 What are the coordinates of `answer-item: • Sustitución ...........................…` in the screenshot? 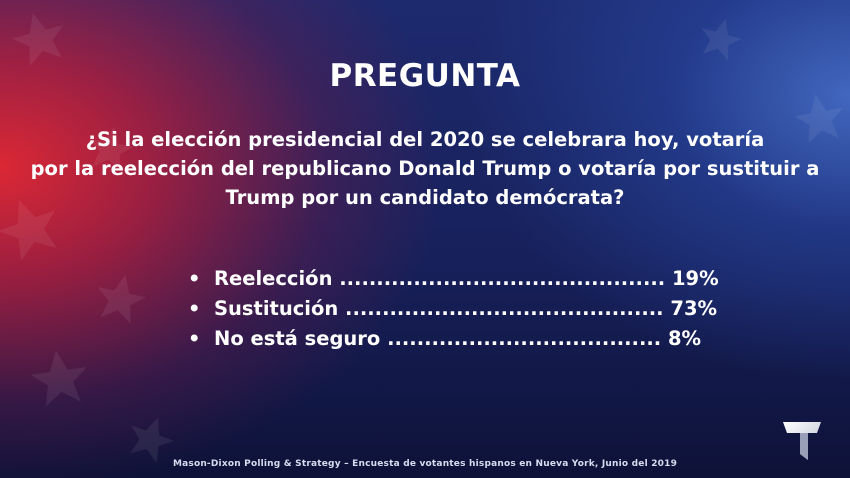 It's located at (453, 309).